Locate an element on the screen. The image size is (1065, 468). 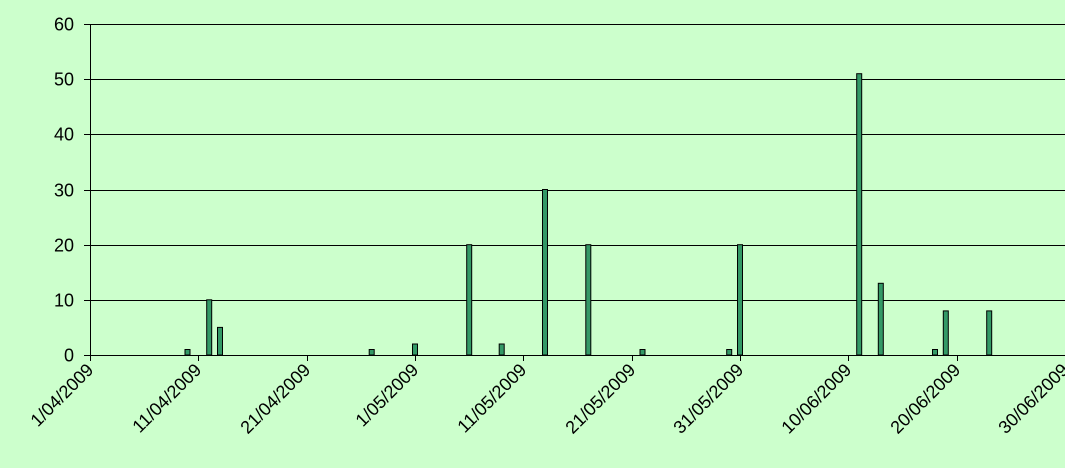
y-tick-label: 20 is located at coordinates (64, 246).